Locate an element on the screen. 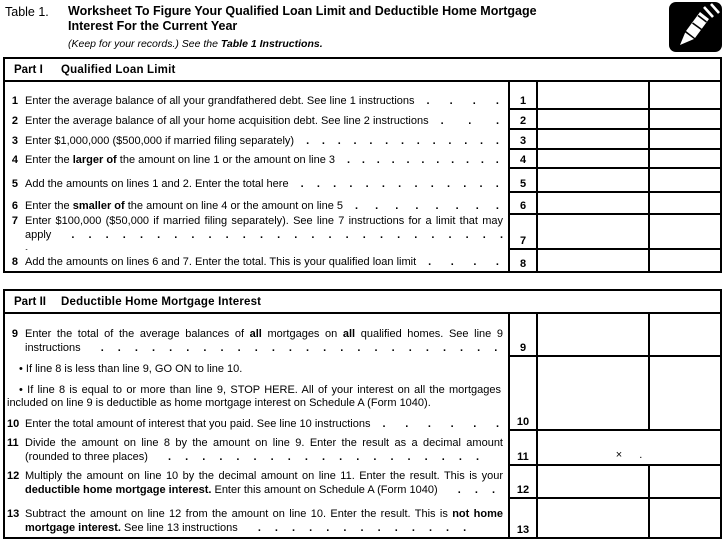 Image resolution: width=725 pixels, height=543 pixels. part2-label: Part II is located at coordinates (30, 301).